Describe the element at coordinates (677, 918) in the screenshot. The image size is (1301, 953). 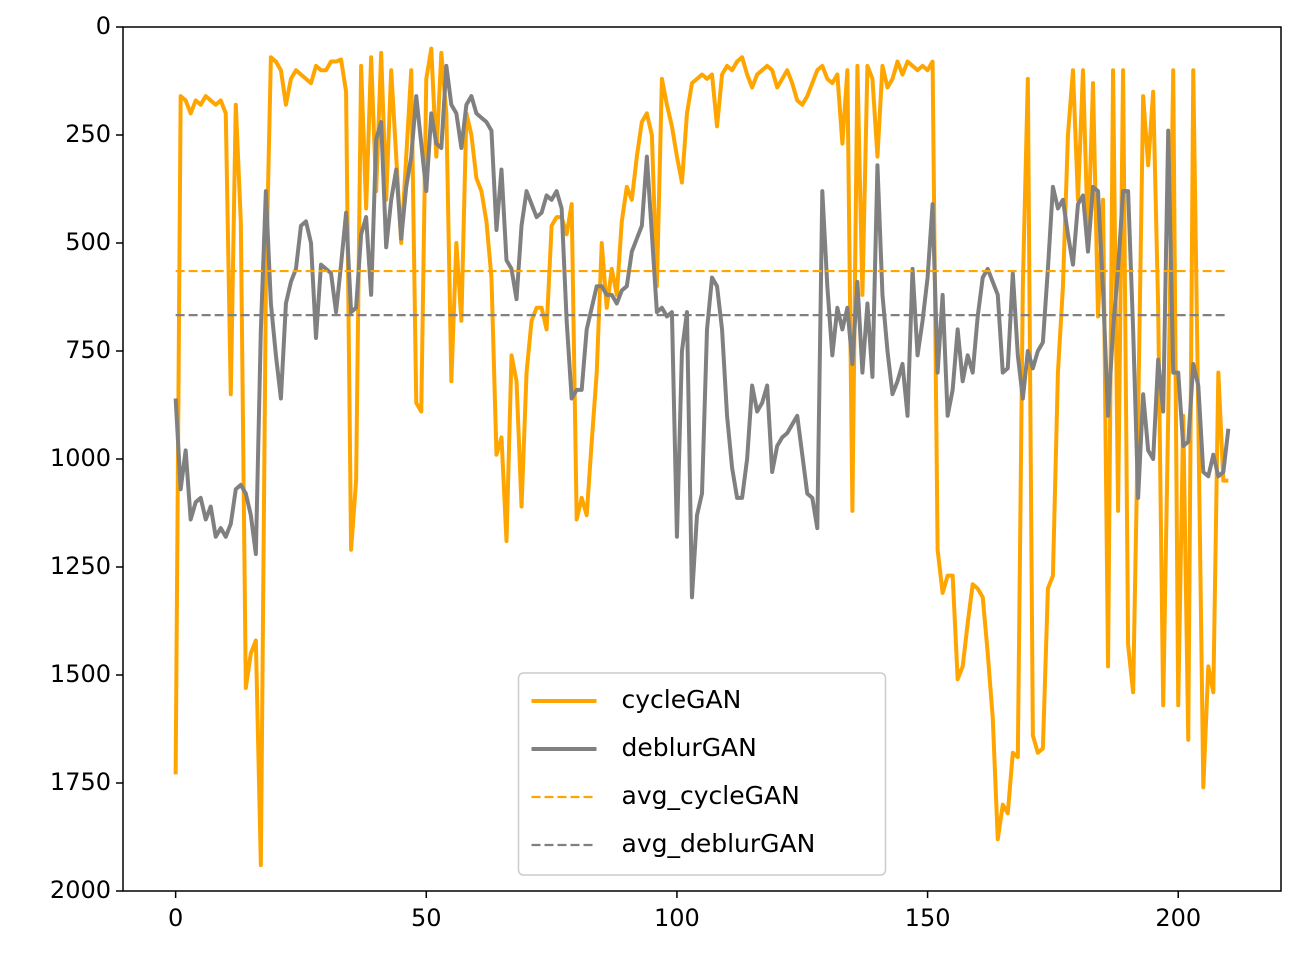
I see `x-tick-label: 100` at that location.